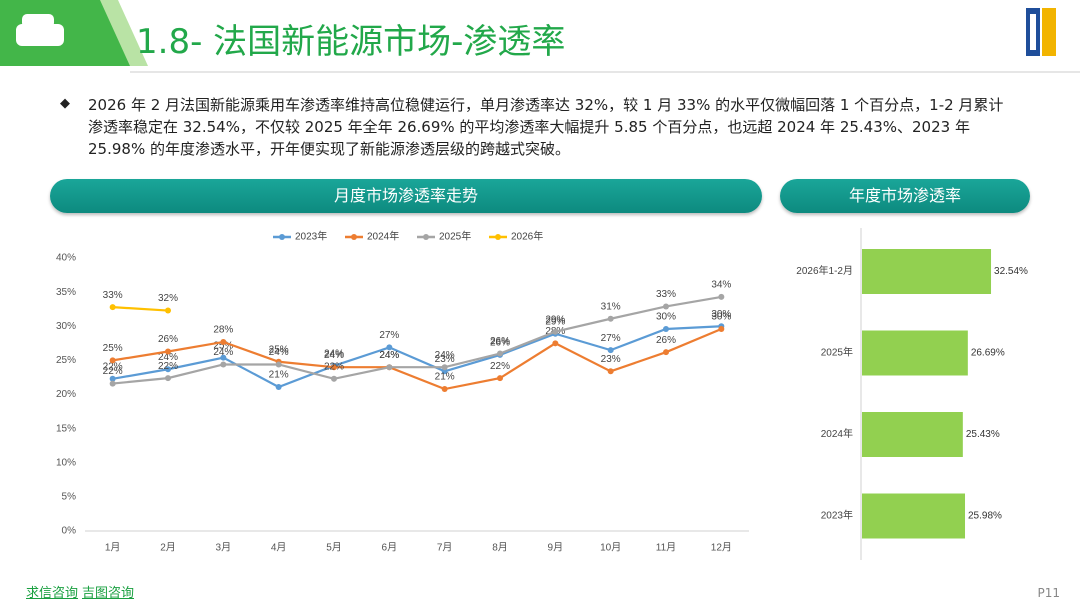  Describe the element at coordinates (66, 428) in the screenshot. I see `y-tick-label: 15%` at that location.